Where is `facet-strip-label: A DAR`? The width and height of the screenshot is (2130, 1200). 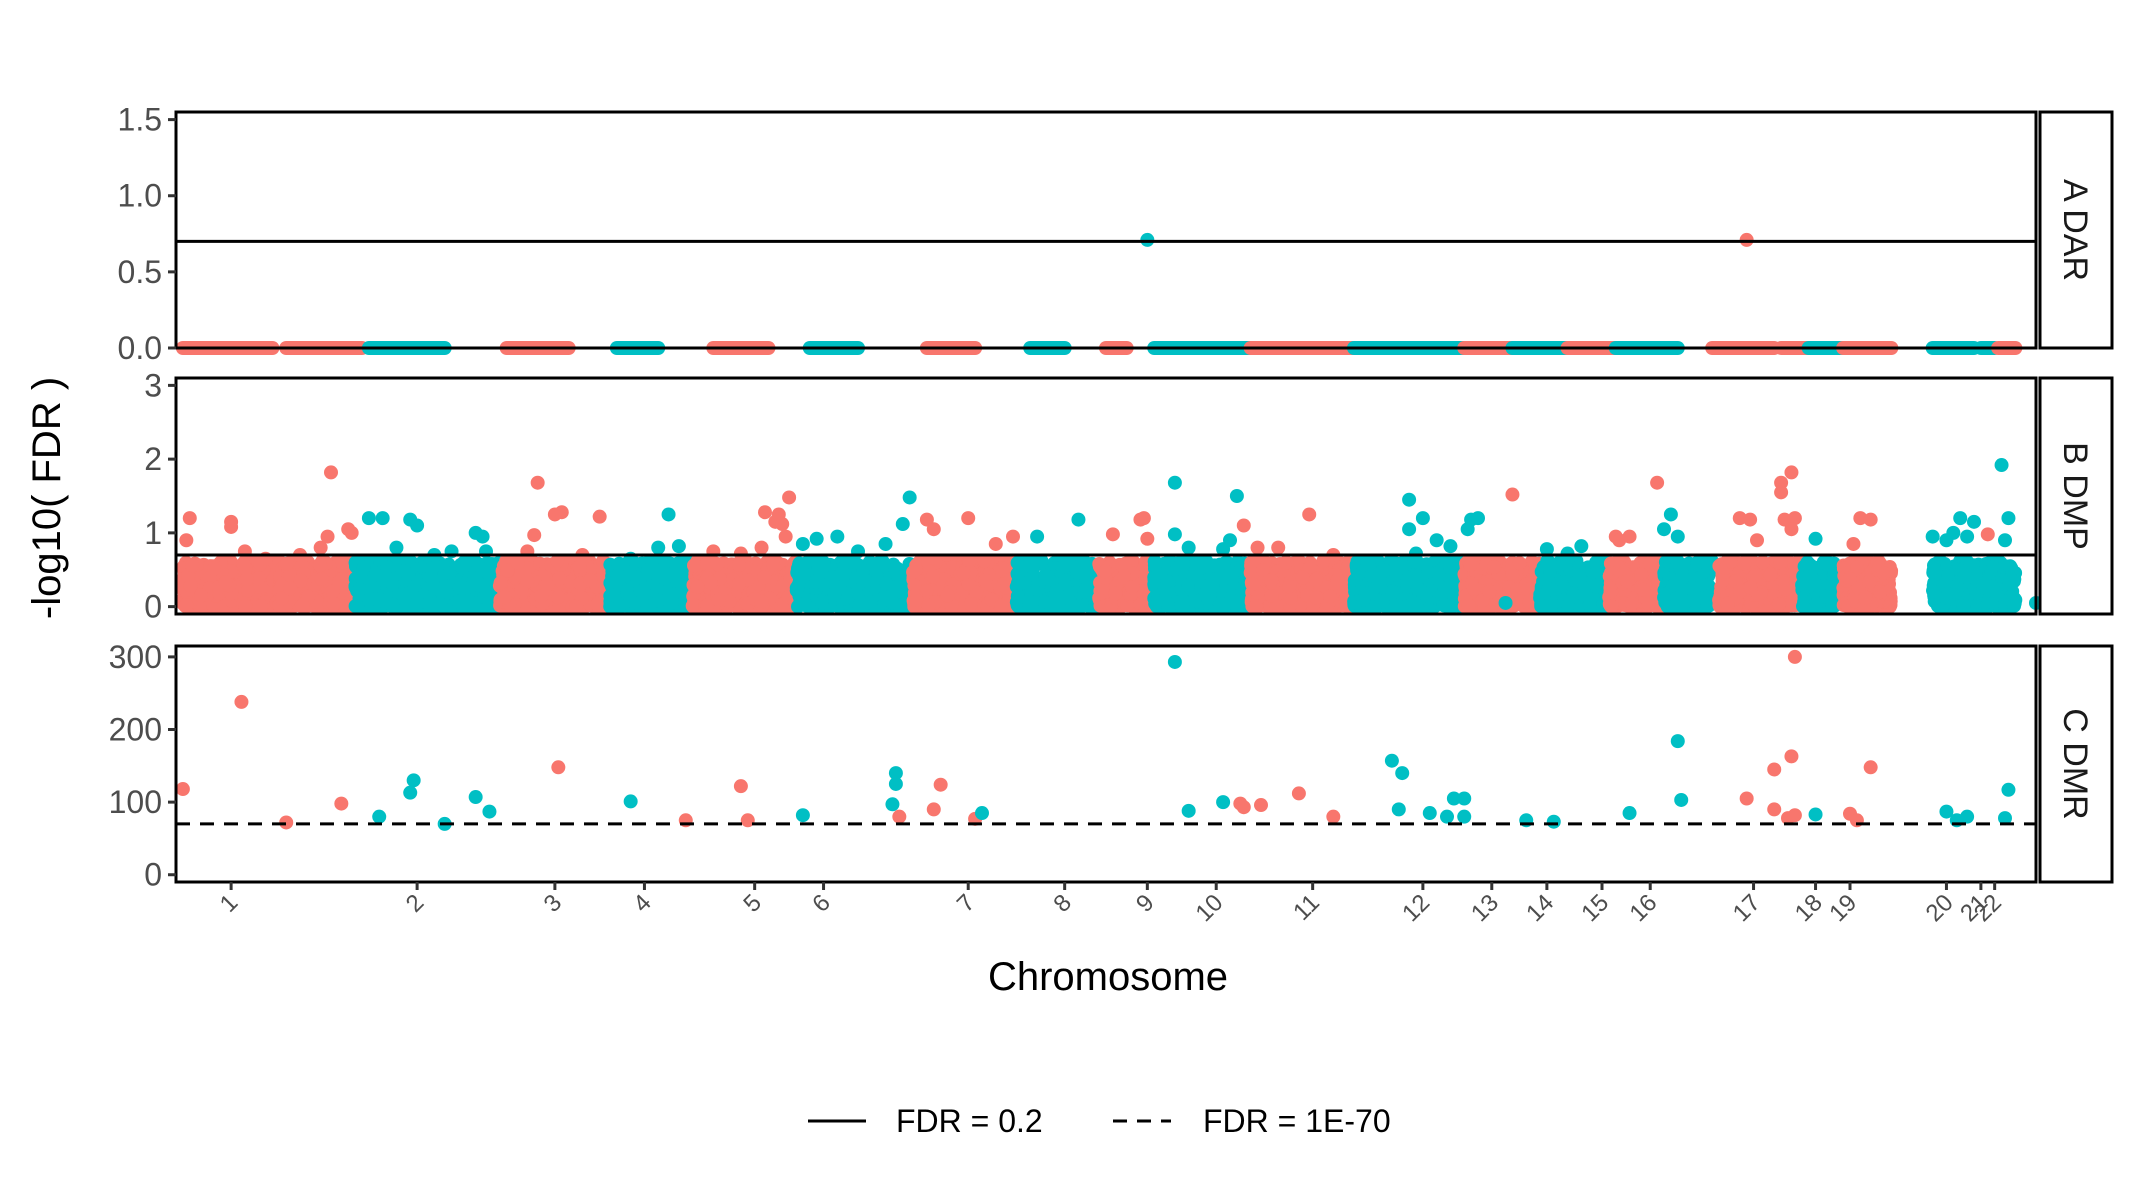
facet-strip-label: A DAR is located at coordinates (2075, 230).